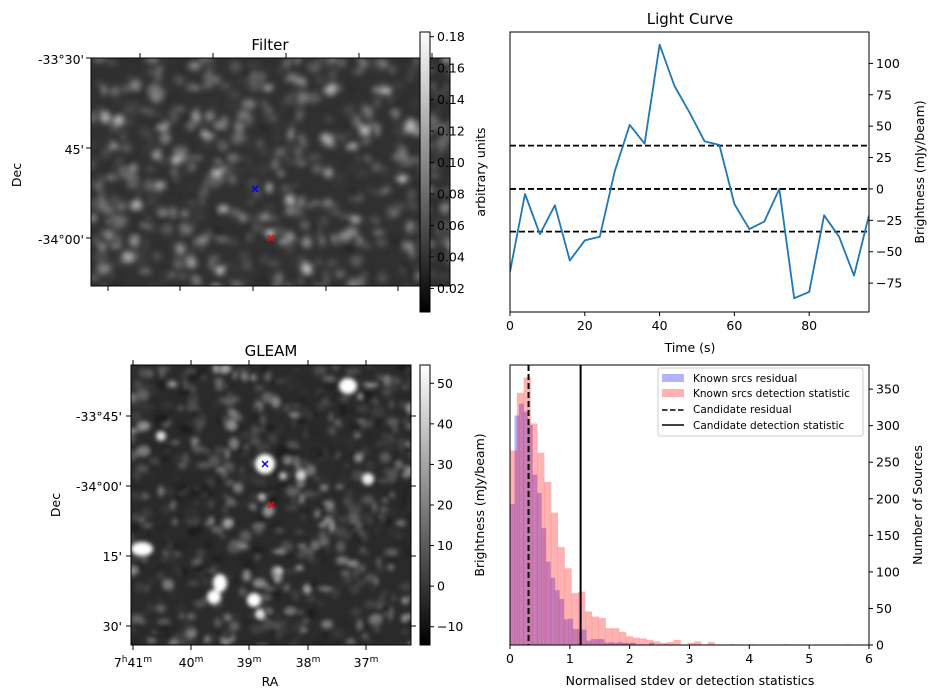  What do you see at coordinates (480, 171) in the screenshot?
I see `filter-colorbar-label: arbitrary units` at bounding box center [480, 171].